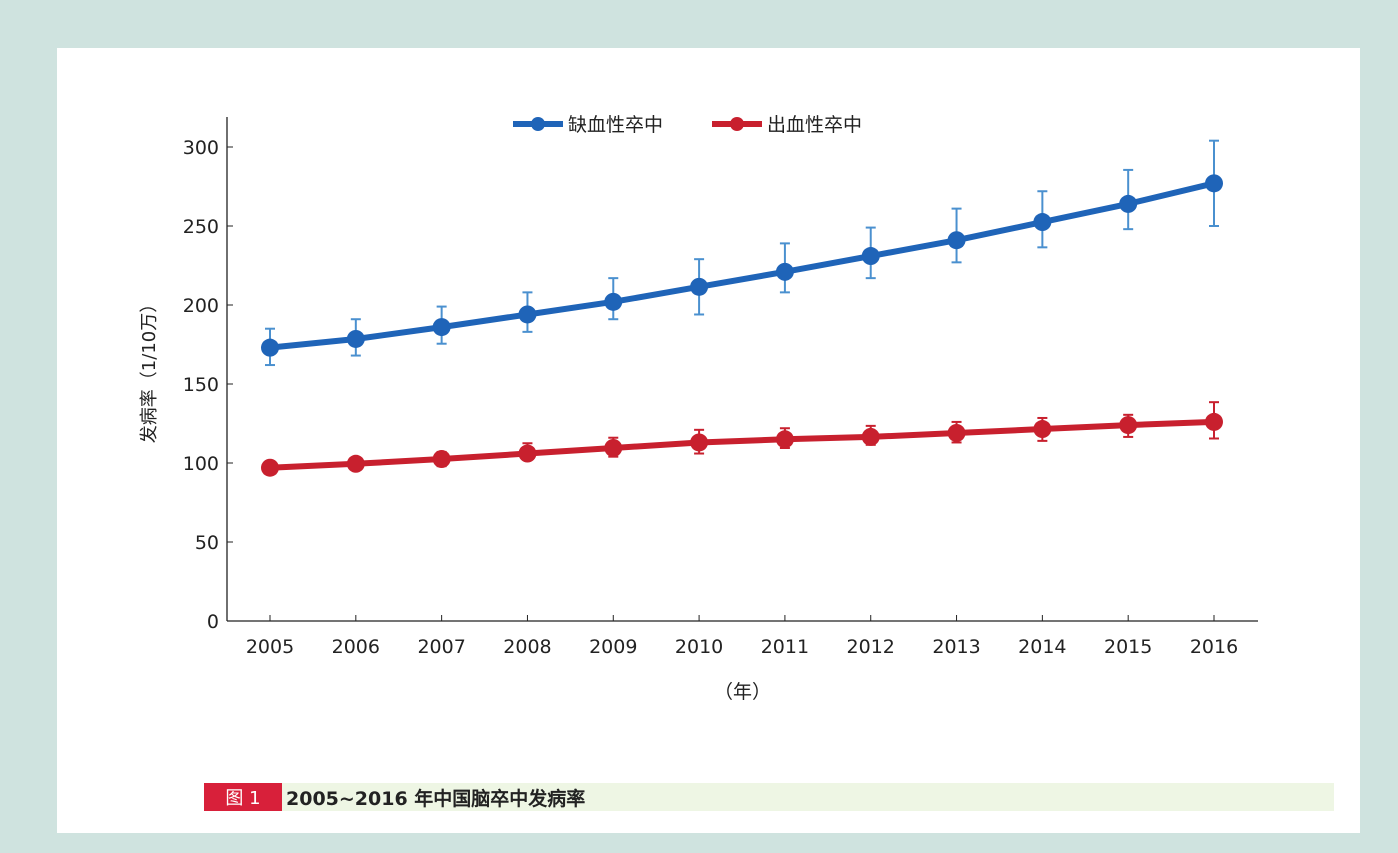  I want to click on x-tick-label: 2013, so click(956, 647).